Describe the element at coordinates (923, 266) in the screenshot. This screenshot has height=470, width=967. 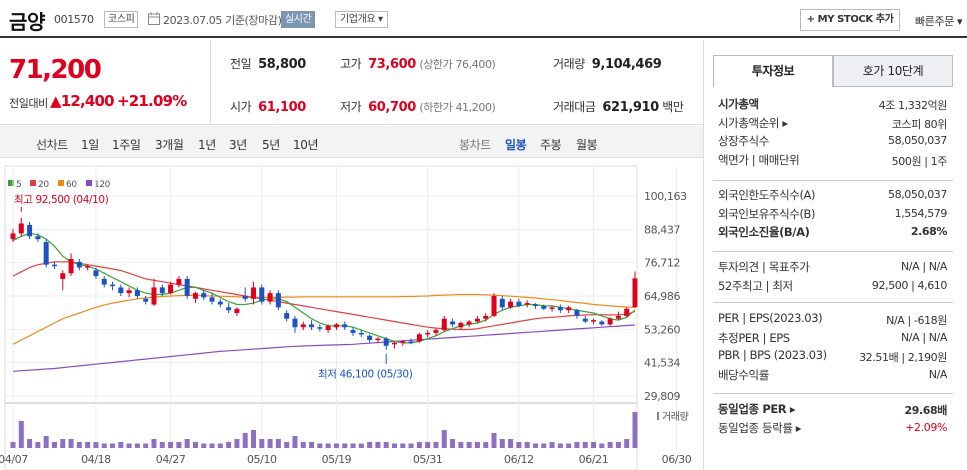
I see `info-value: N/A | N/A` at that location.